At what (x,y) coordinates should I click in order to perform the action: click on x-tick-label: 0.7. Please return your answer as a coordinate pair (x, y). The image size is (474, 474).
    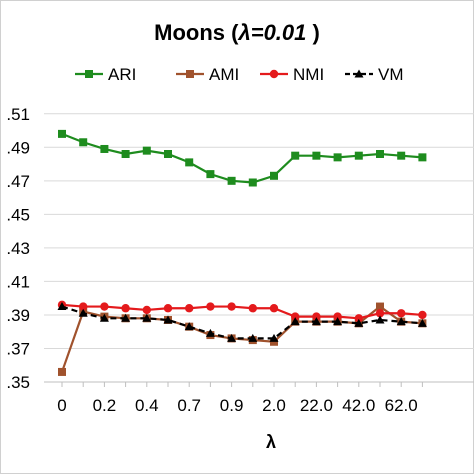
    Looking at the image, I should click on (189, 405).